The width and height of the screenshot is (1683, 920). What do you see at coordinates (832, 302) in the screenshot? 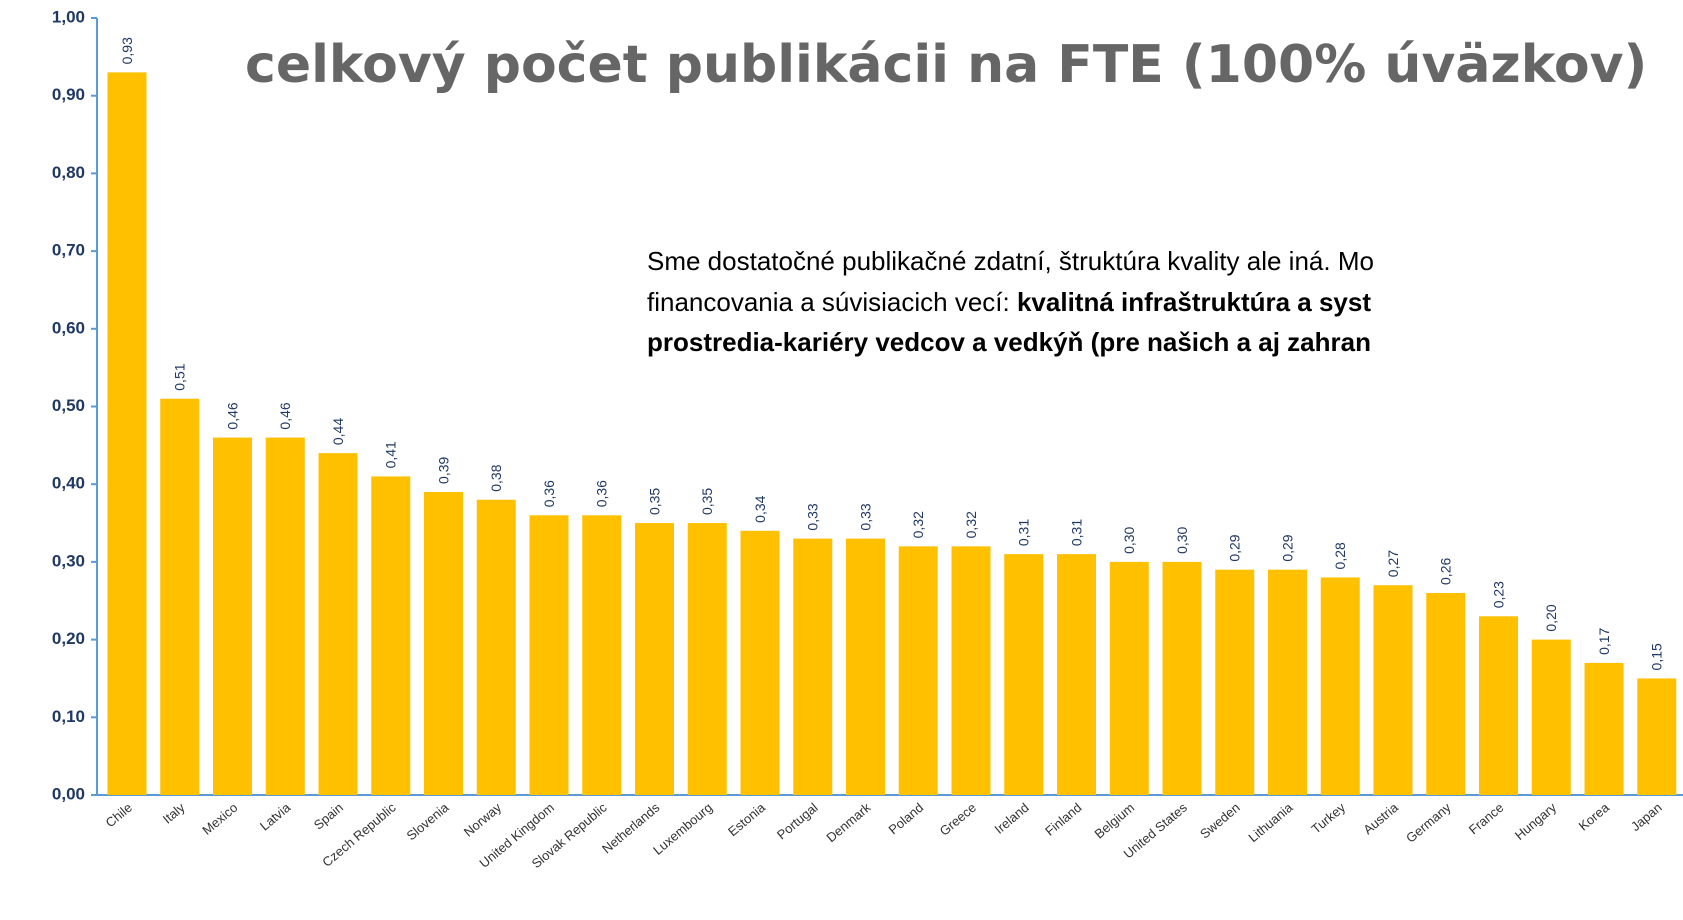
I see `annotation-part: financovania a súvisiacich vecí:` at bounding box center [832, 302].